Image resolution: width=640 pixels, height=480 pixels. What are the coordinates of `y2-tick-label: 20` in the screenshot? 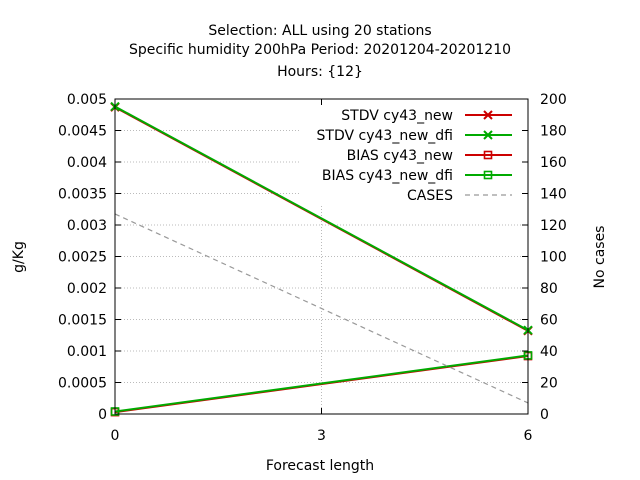 It's located at (549, 384).